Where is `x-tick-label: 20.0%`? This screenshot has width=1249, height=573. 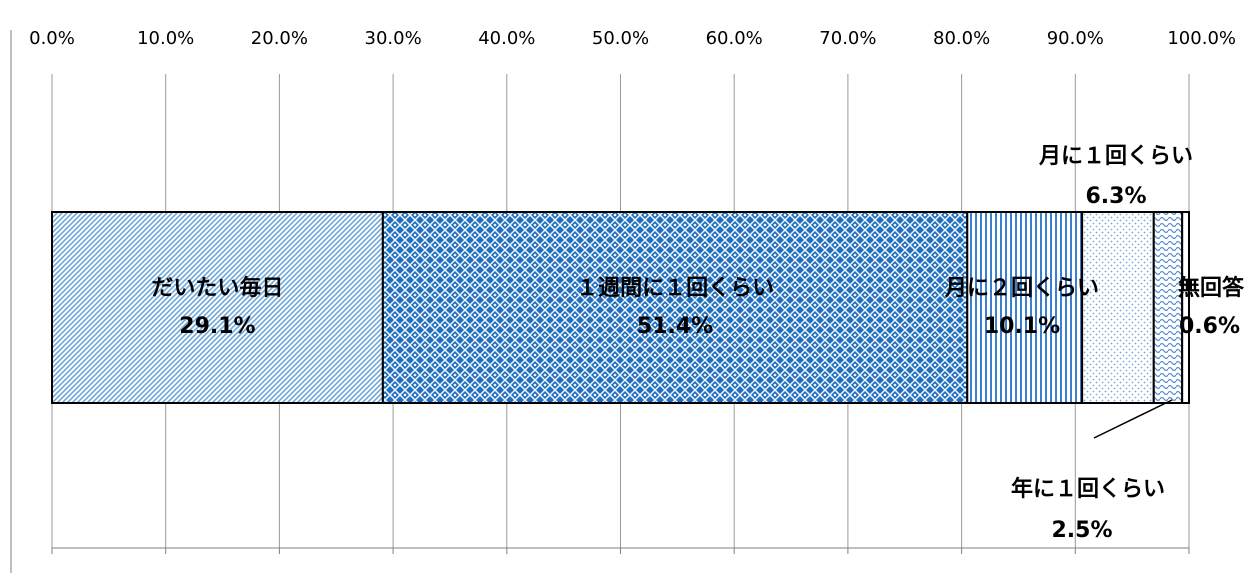 x-tick-label: 20.0% is located at coordinates (279, 38).